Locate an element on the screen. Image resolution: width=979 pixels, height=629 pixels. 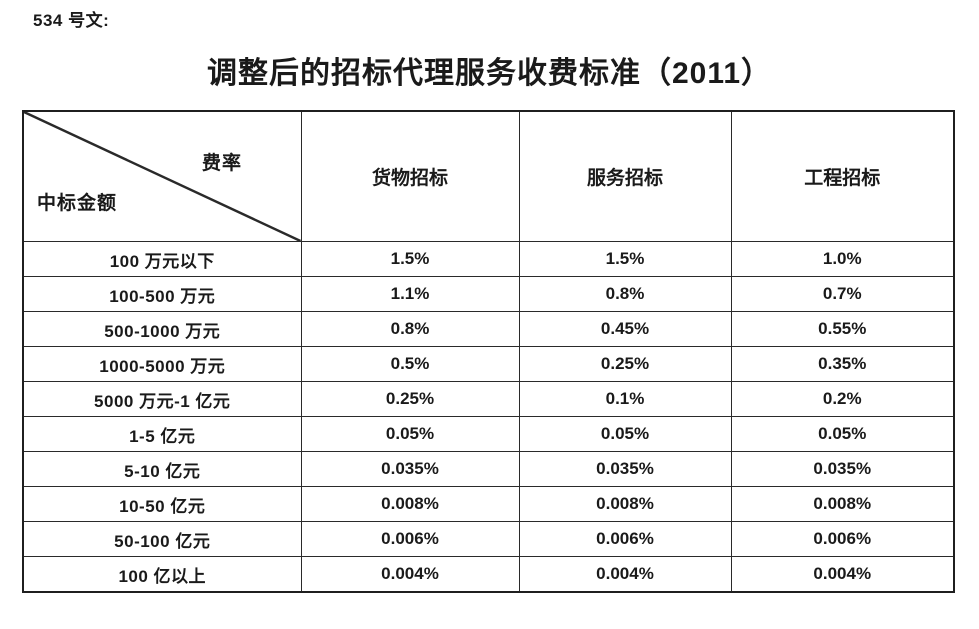
table-row: 100-500 万元 1.1% 0.8% 0.7% is located at coordinates (488, 294).